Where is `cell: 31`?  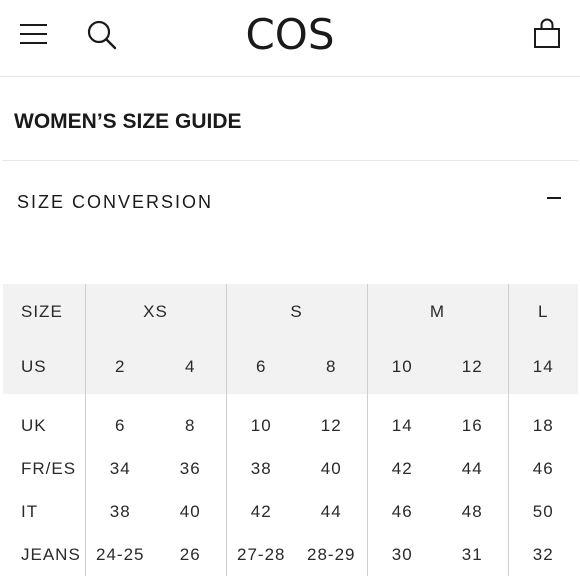 cell: 31 is located at coordinates (473, 554).